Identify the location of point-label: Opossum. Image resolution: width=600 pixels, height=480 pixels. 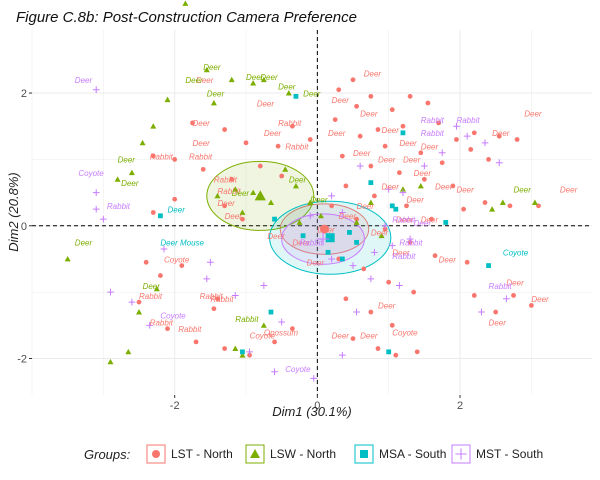
(281, 332).